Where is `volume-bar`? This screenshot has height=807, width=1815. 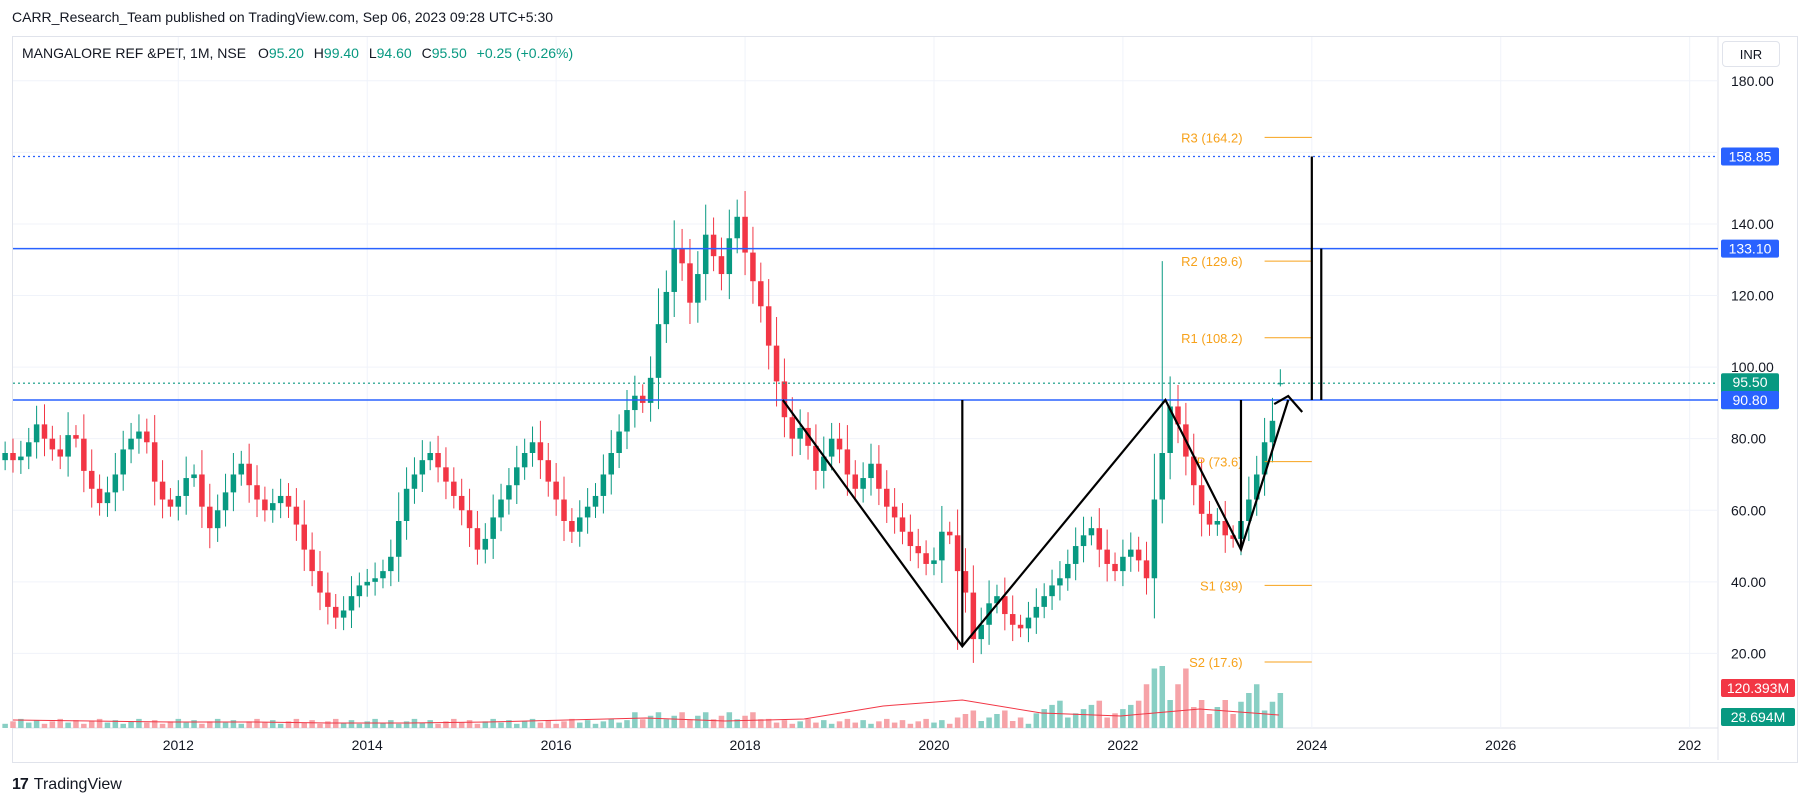
volume-bar is located at coordinates (5, 725).